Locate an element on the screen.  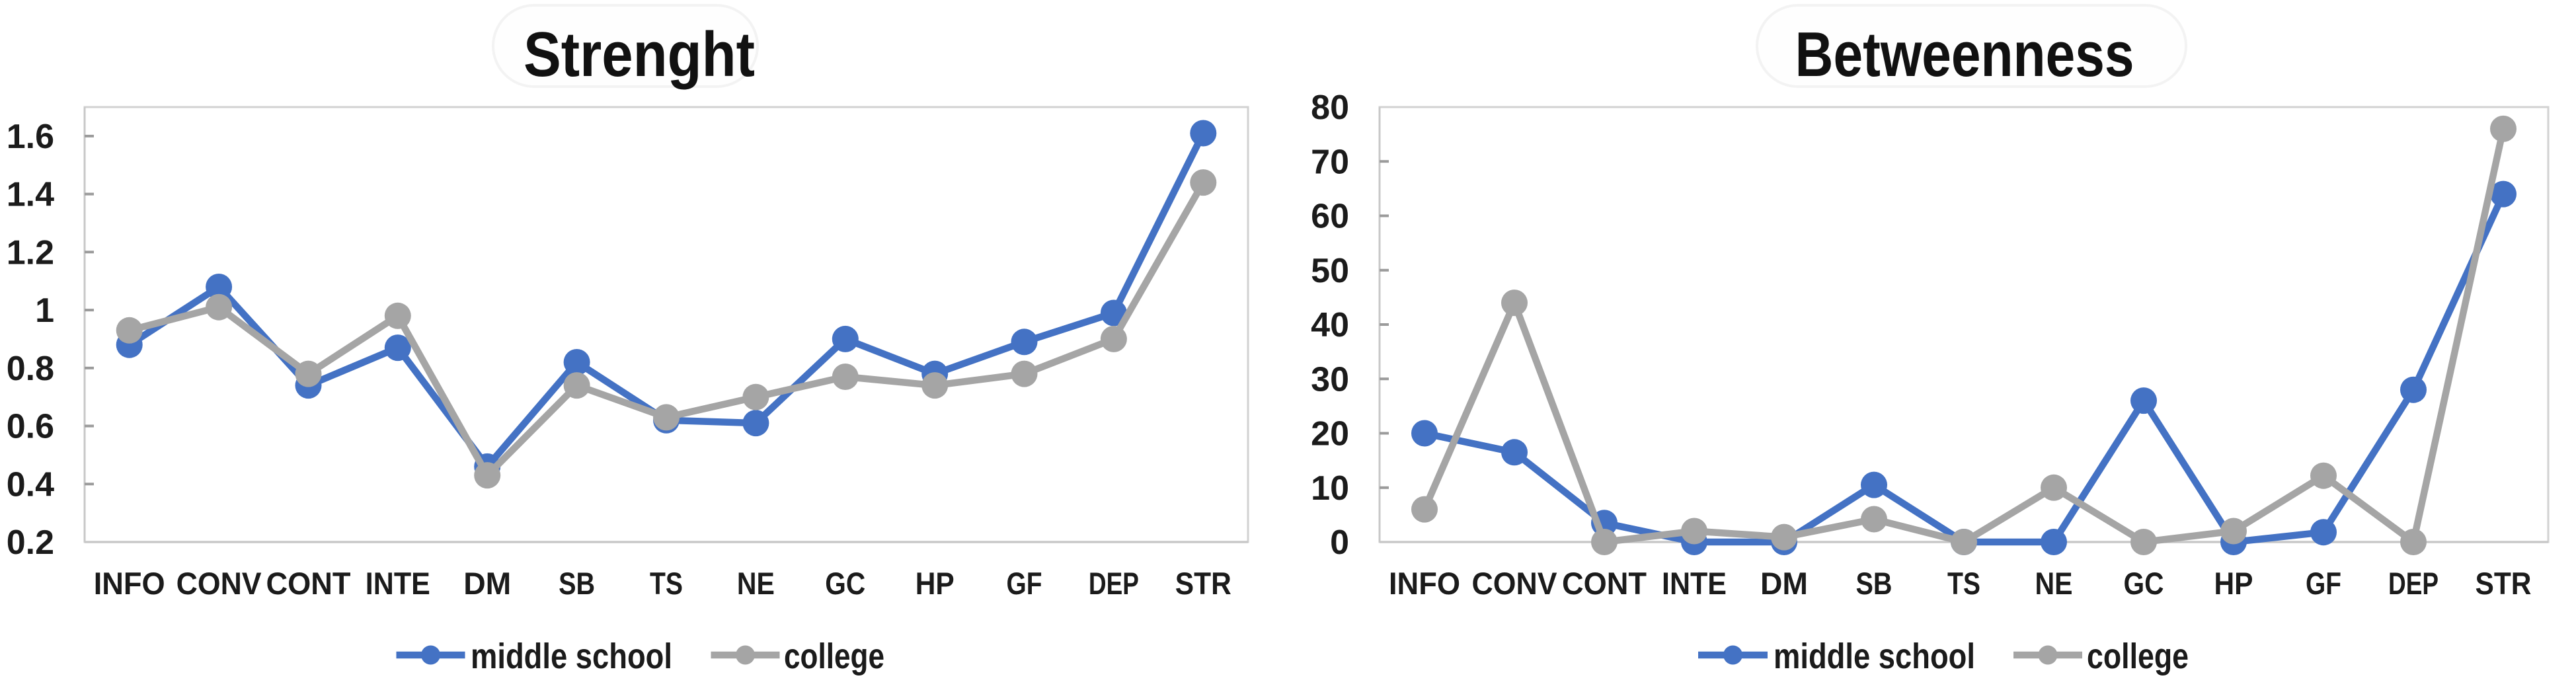
svg-text: 30 is located at coordinates (1330, 379).